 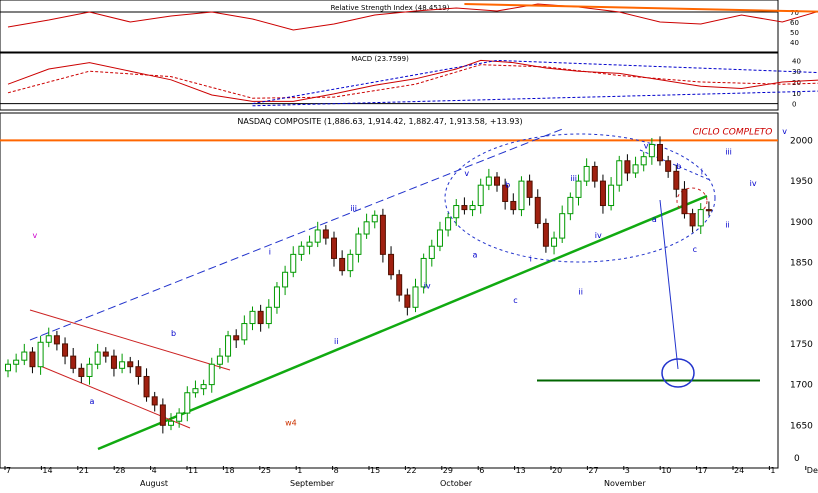 What do you see at coordinates (411, 470) in the screenshot?
I see `x-tick-label: 22` at bounding box center [411, 470].